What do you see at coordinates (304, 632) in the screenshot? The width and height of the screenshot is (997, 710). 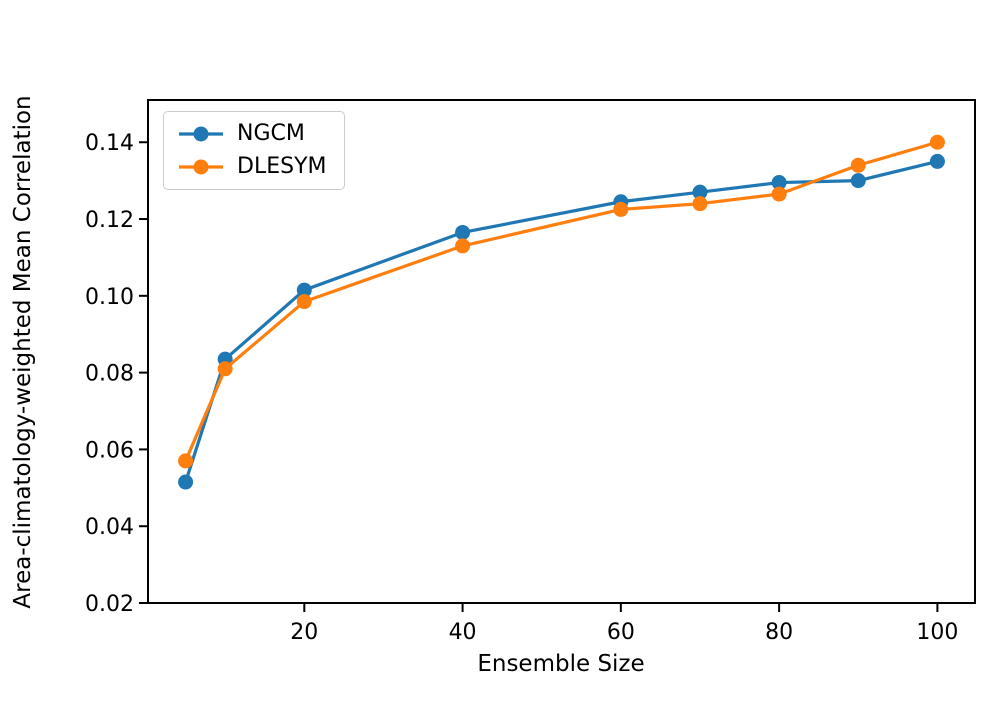 I see `x-tick-label: 20` at bounding box center [304, 632].